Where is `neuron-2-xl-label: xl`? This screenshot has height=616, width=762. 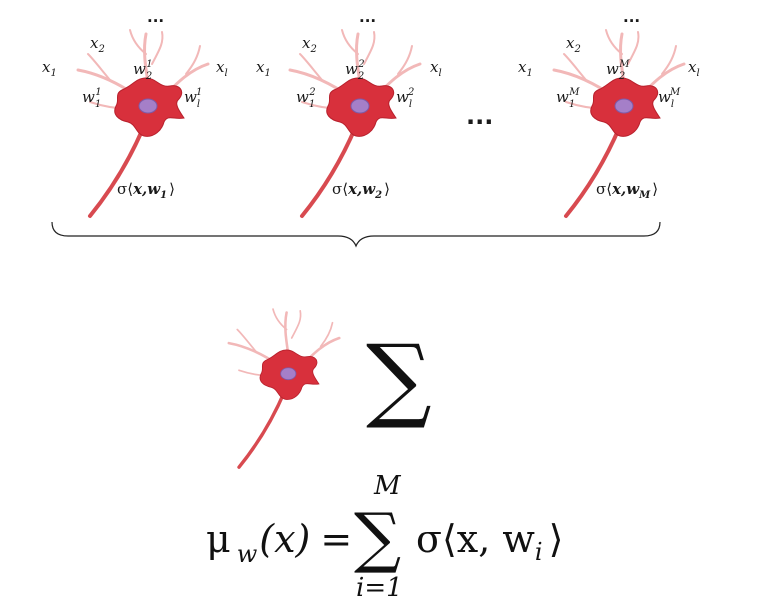 neuron-2-xl-label: xl is located at coordinates (436, 68).